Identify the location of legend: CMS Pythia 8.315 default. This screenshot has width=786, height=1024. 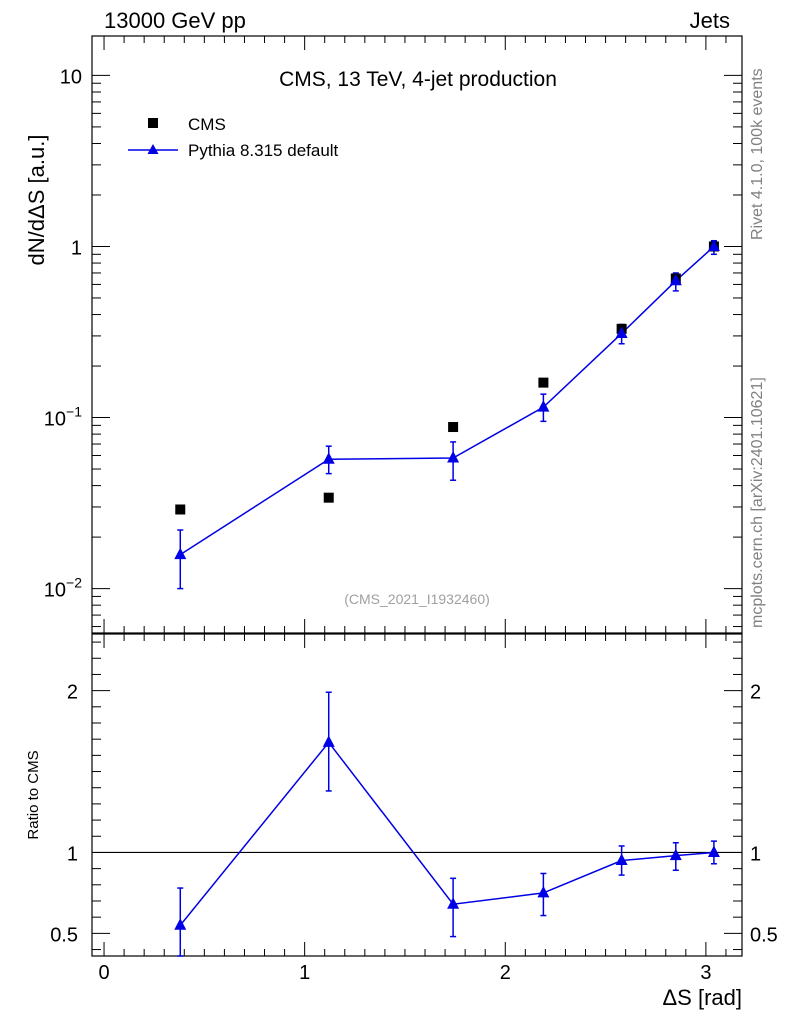
(233, 137).